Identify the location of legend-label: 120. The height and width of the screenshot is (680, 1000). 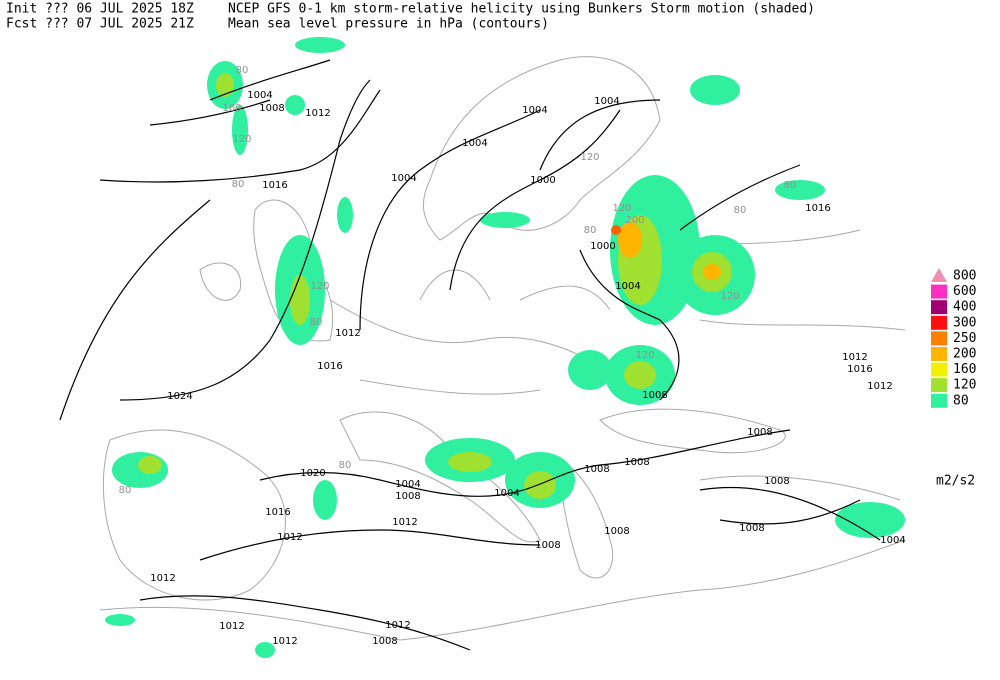
(964, 385).